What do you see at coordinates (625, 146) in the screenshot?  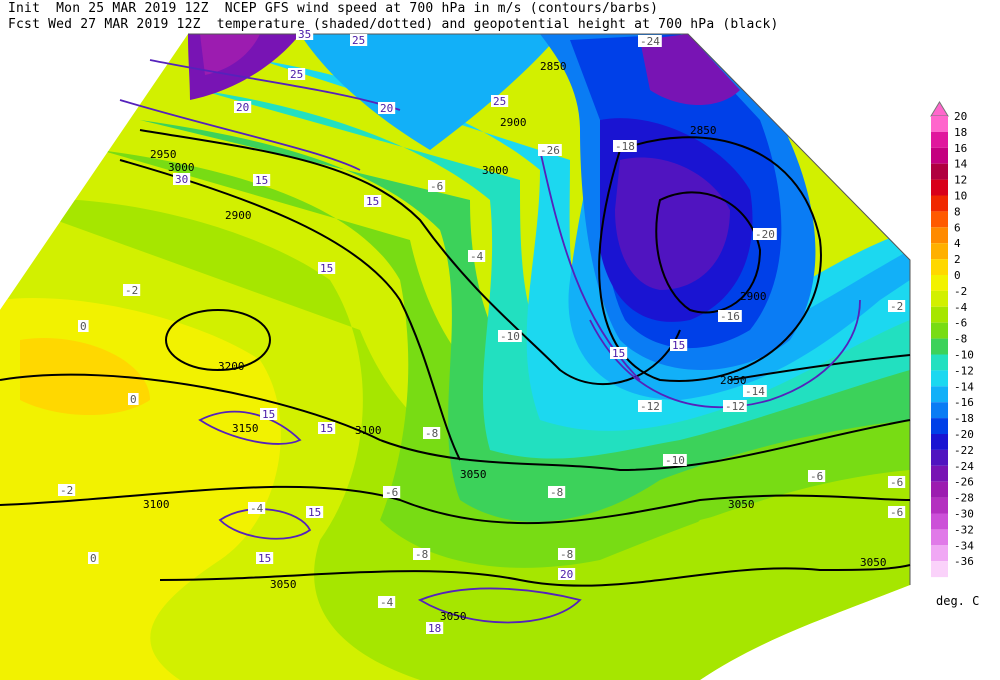 I see `temperature-label: -18` at bounding box center [625, 146].